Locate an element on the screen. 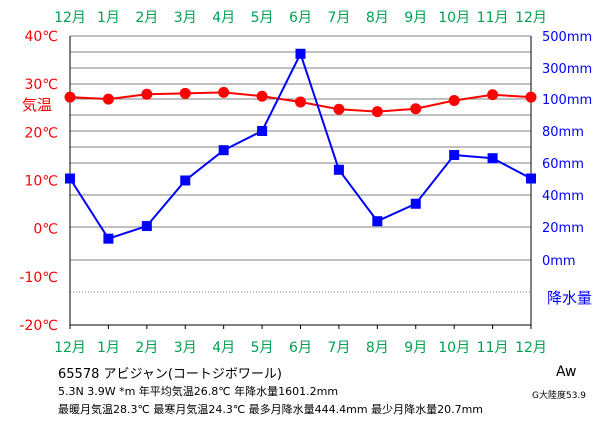 Image resolution: width=611 pixels, height=425 pixels. precip-tick-label: 100mm is located at coordinates (567, 100).